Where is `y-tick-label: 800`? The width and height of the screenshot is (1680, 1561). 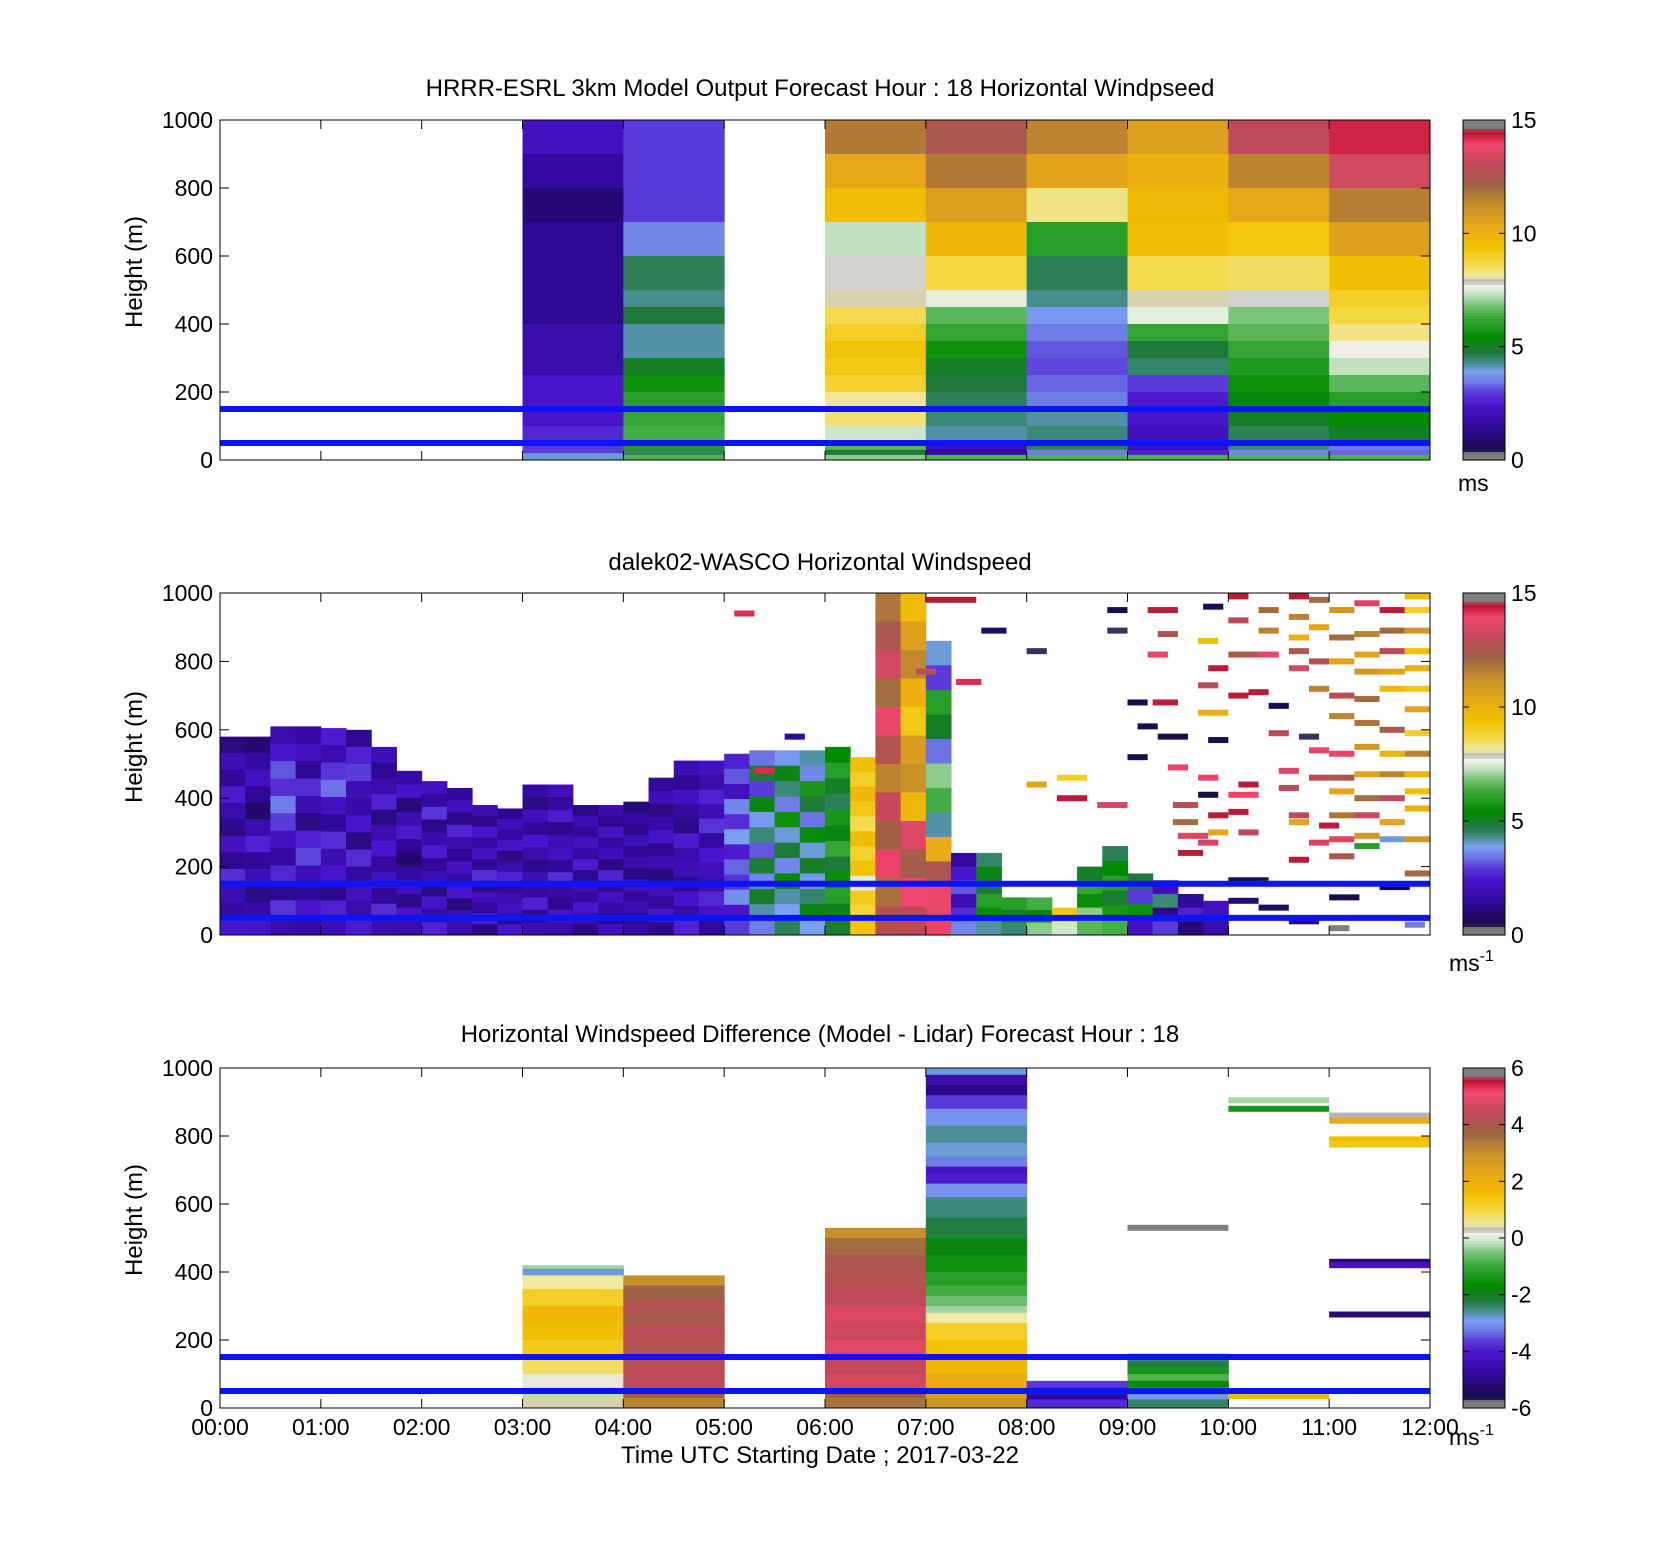
y-tick-label: 800 is located at coordinates (194, 1136).